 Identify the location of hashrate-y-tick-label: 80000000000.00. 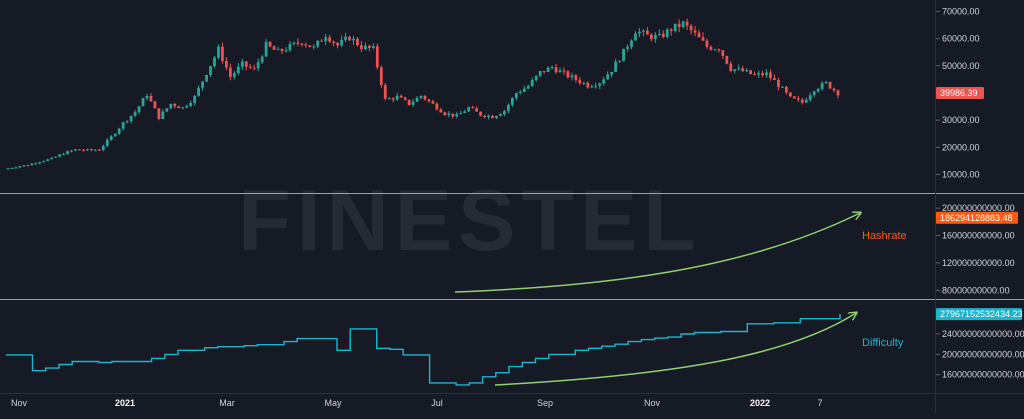
(976, 290).